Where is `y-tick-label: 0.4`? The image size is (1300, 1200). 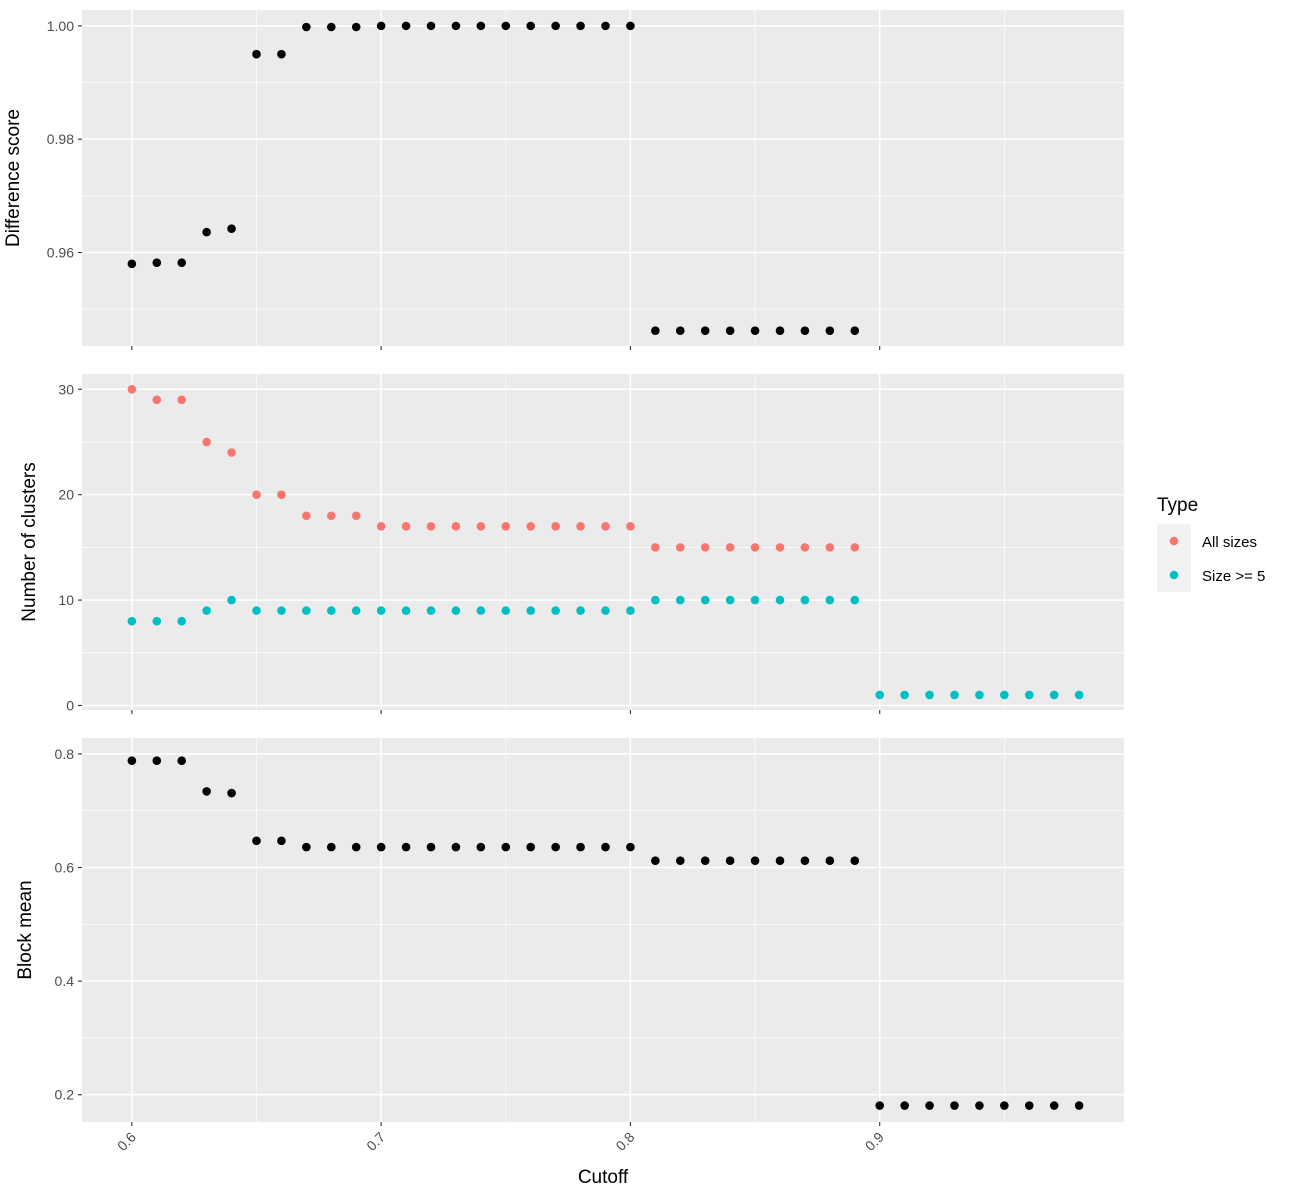
y-tick-label: 0.4 is located at coordinates (65, 981).